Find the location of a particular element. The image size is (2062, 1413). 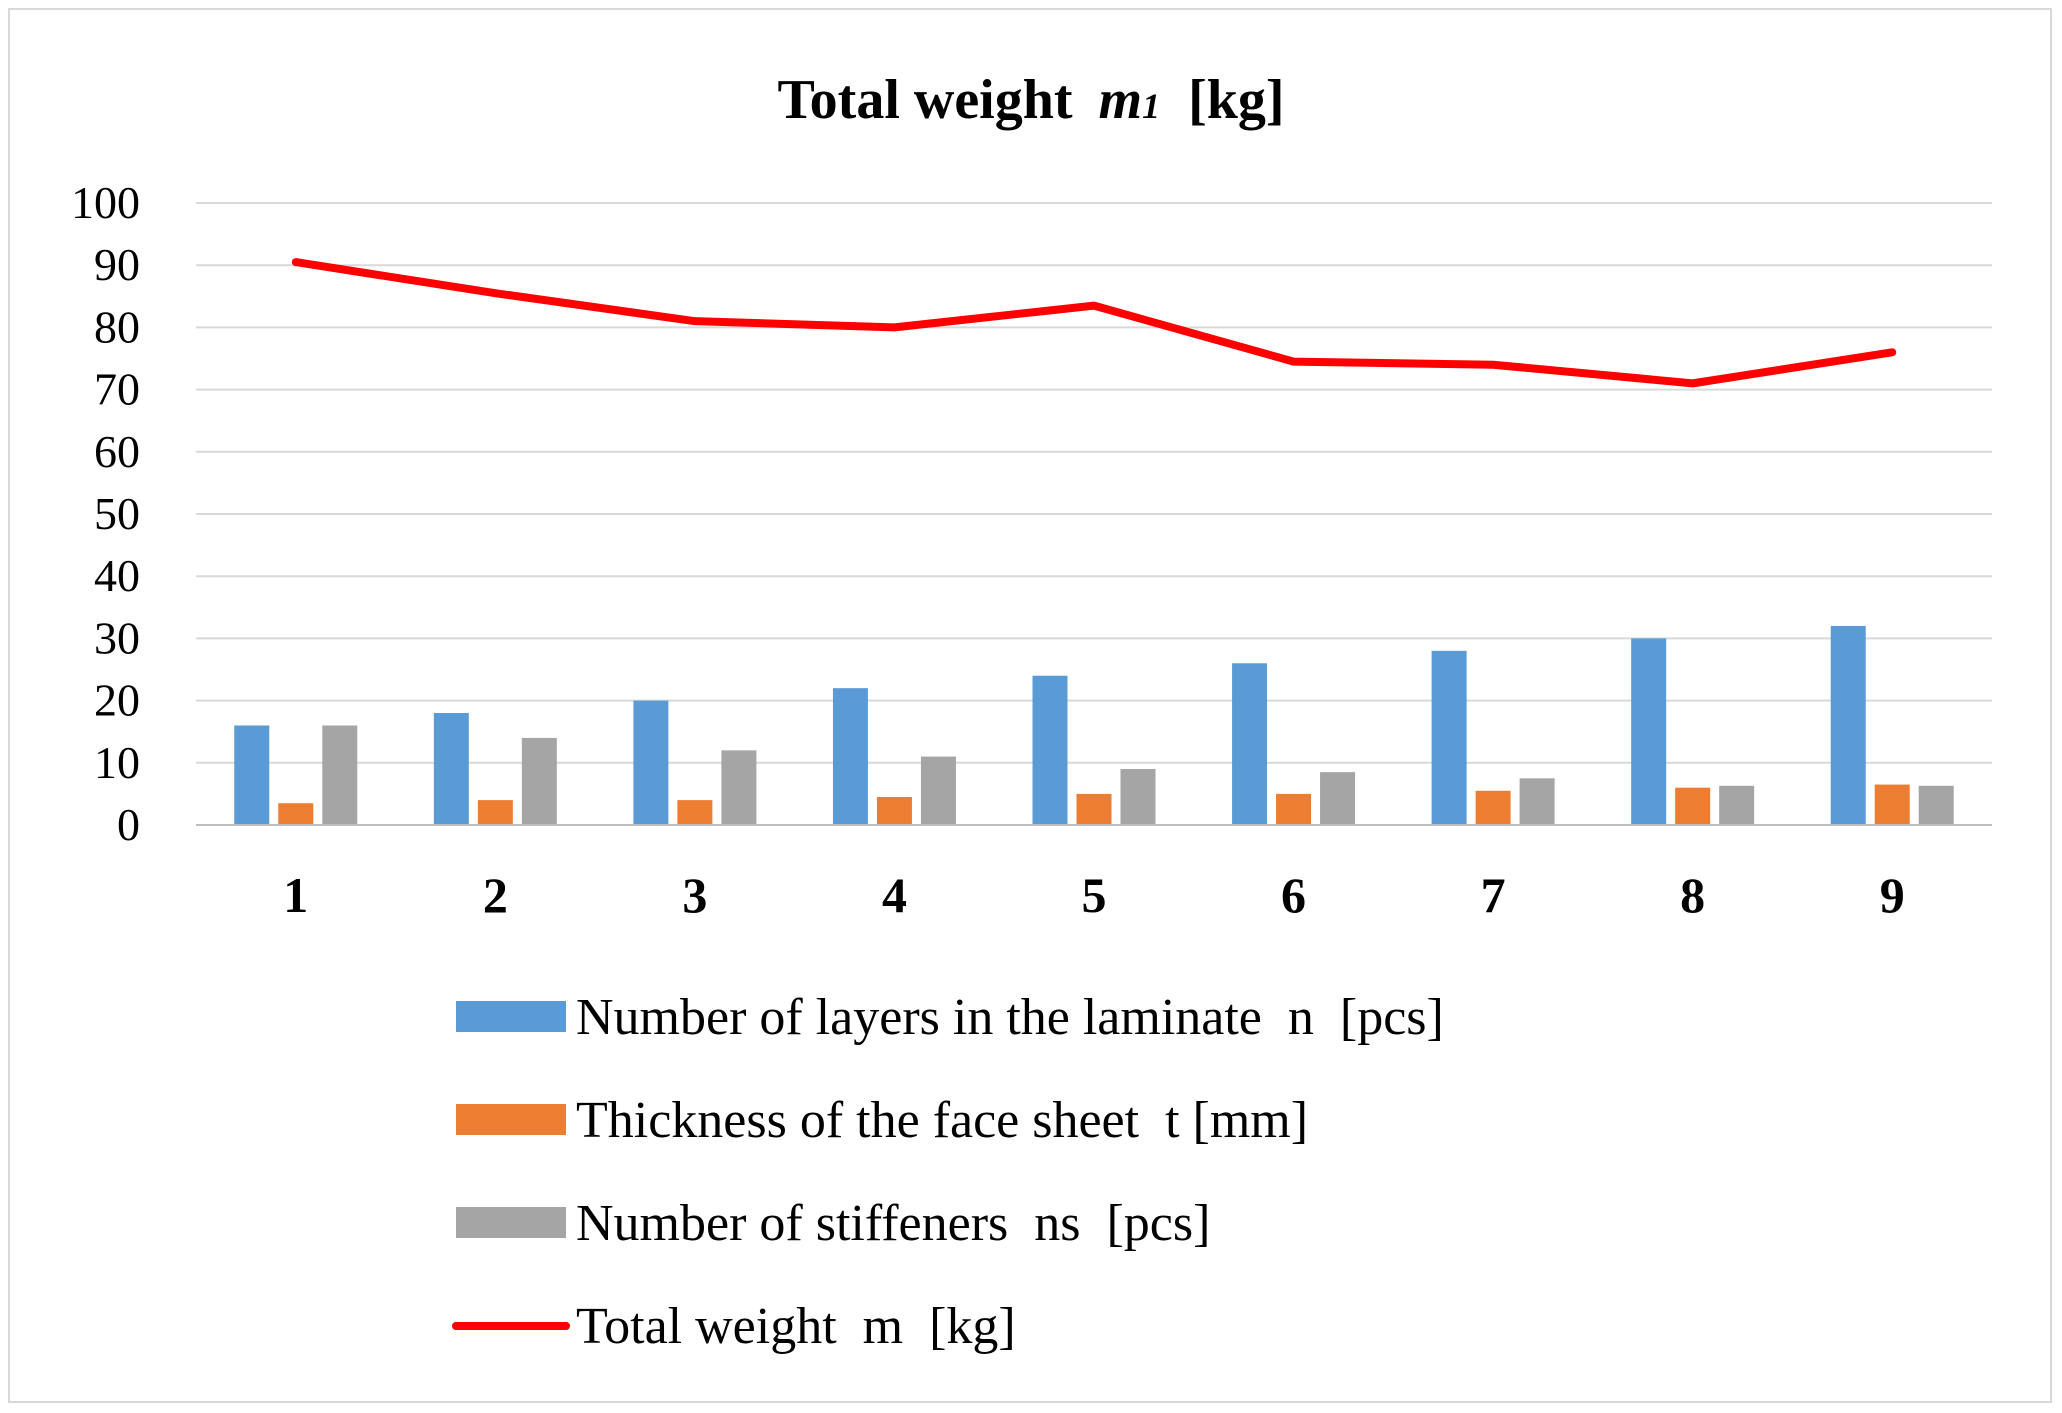

x-tick-label: 5 is located at coordinates (1094, 895).